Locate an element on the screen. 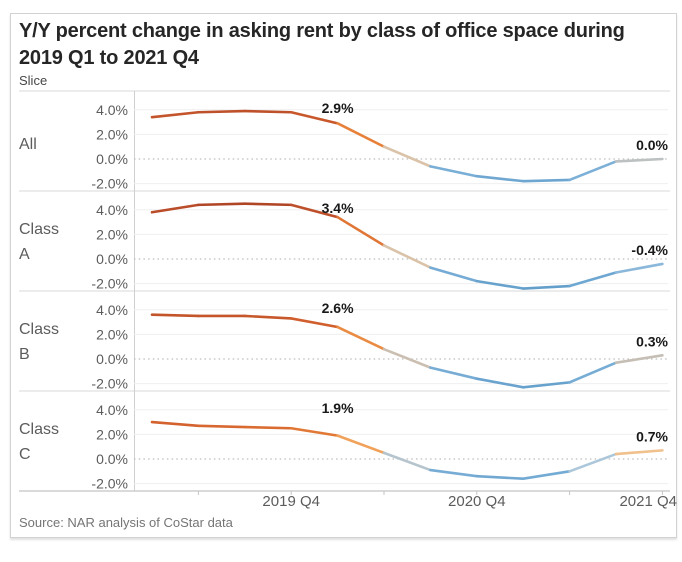 Image resolution: width=682 pixels, height=562 pixels. facet-row-label: All is located at coordinates (28, 144).